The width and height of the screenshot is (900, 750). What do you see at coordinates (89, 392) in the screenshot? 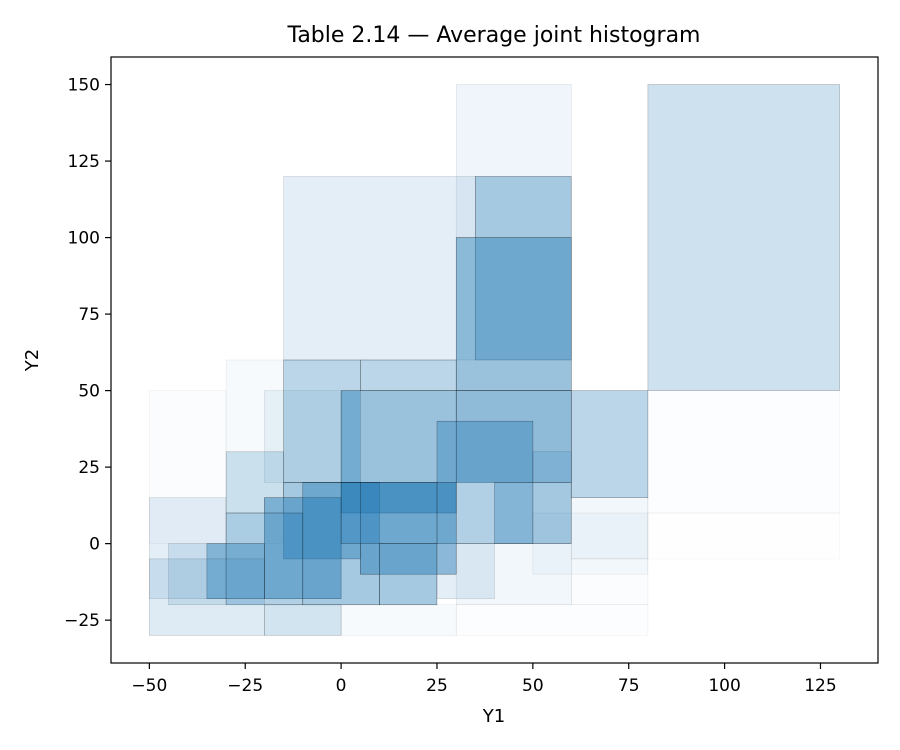
I see `y-tick-label-3: 50` at bounding box center [89, 392].